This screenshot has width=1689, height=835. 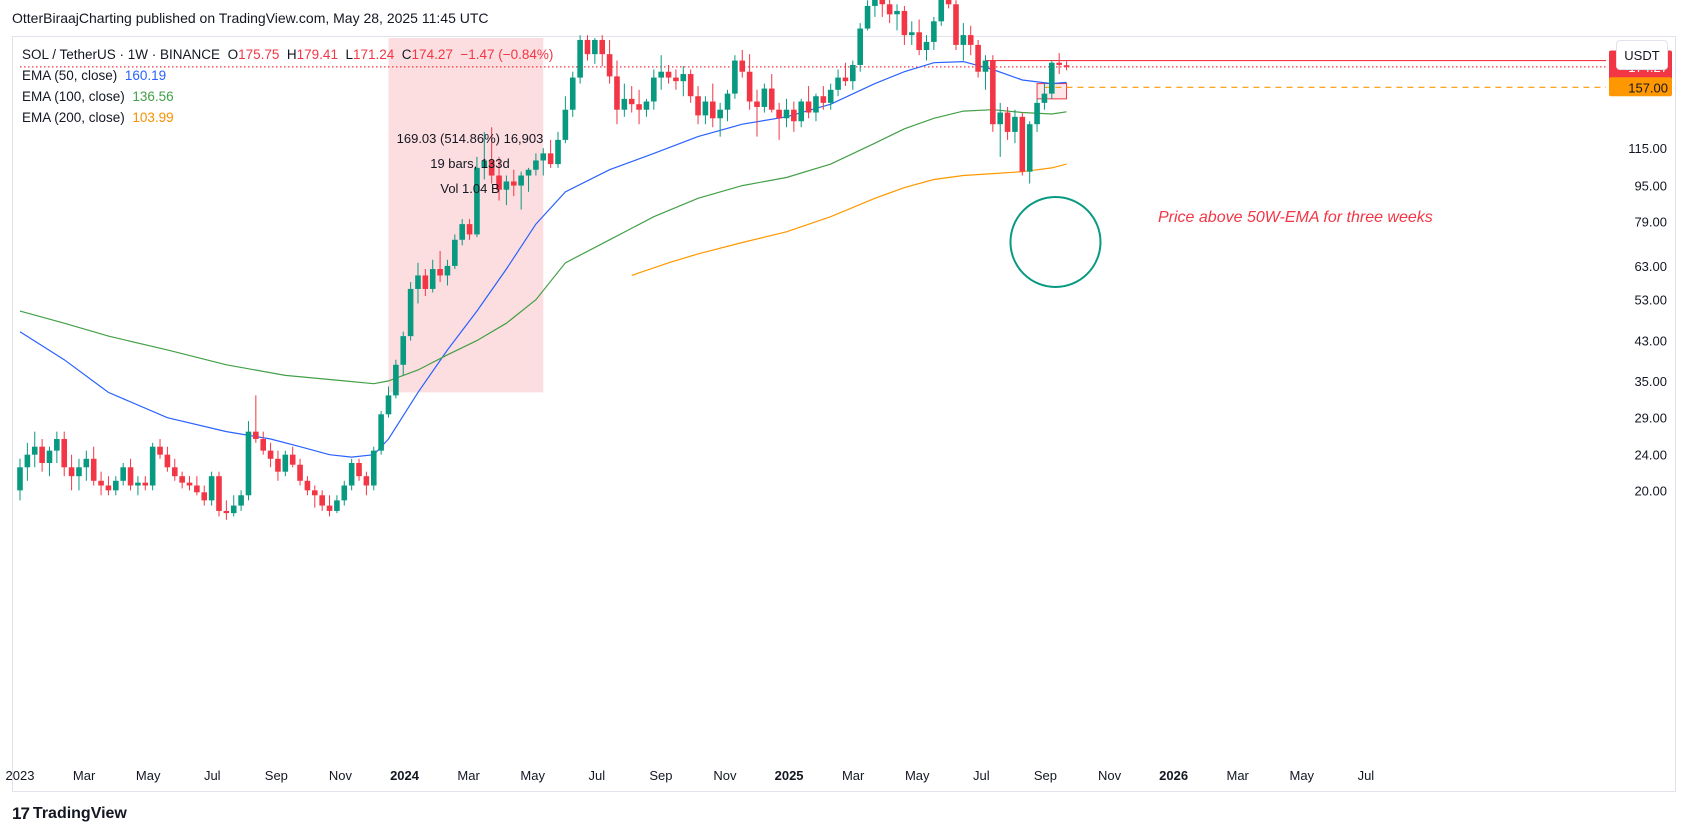 What do you see at coordinates (1295, 217) in the screenshot?
I see `annotation-text: Price above 50W-EMA for three weeks` at bounding box center [1295, 217].